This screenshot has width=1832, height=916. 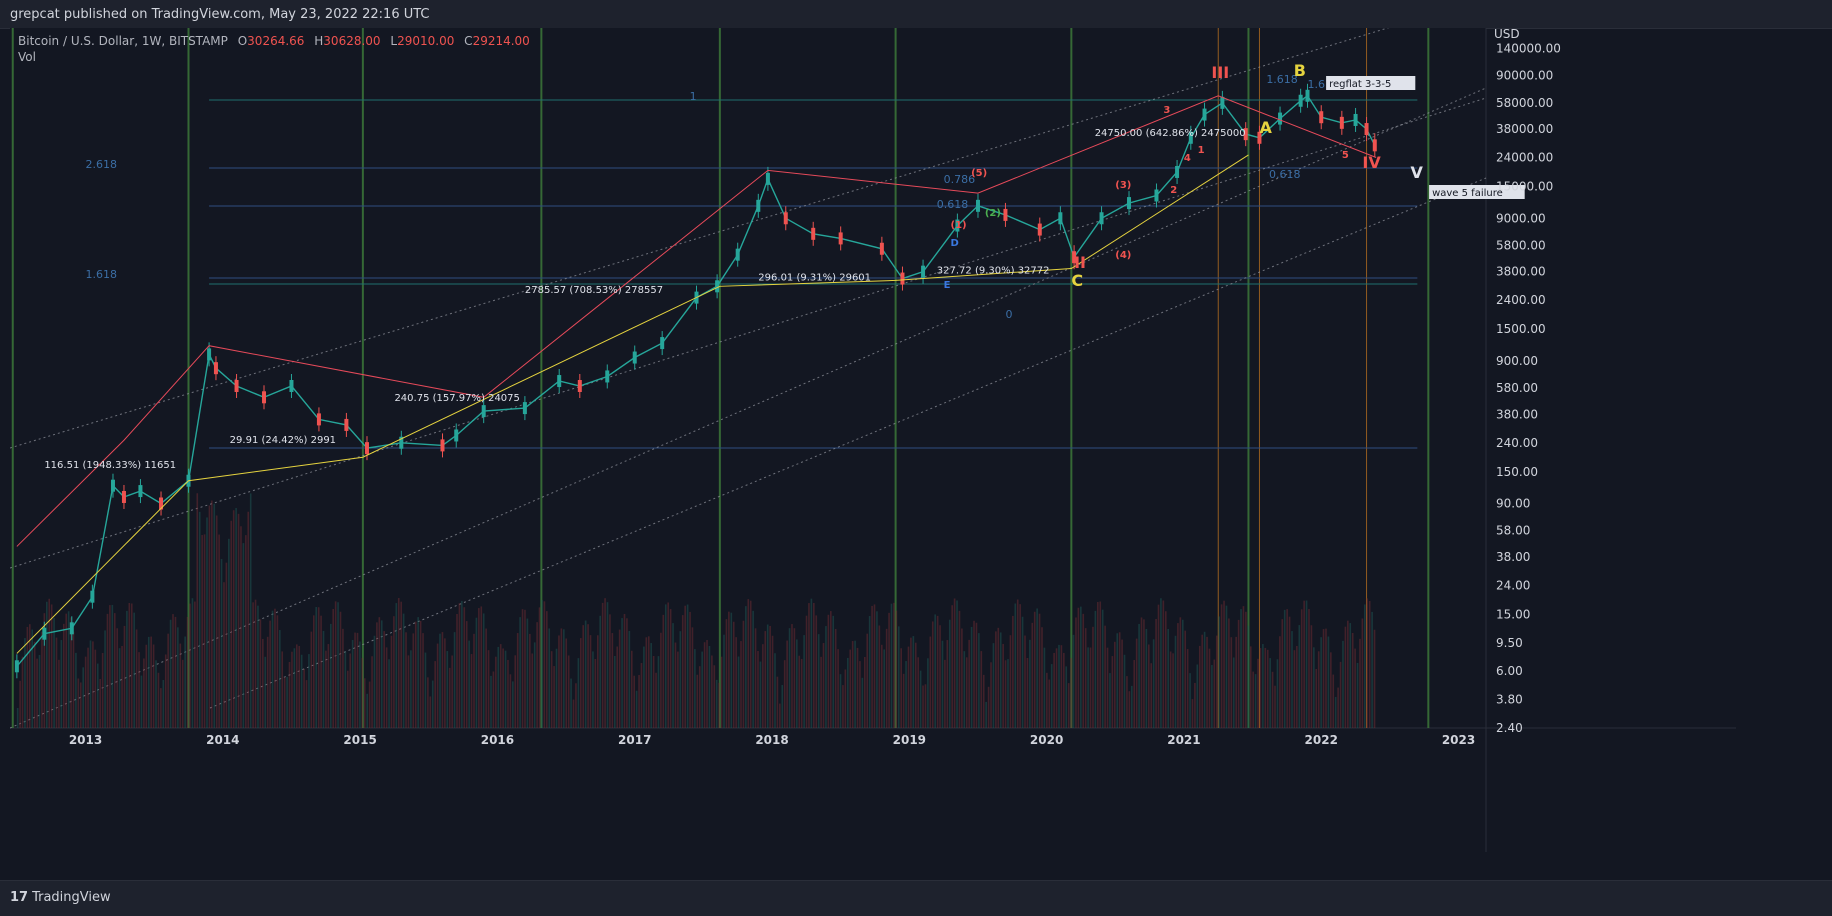 I want to click on x-tick-label: 2016, so click(x=497, y=740).